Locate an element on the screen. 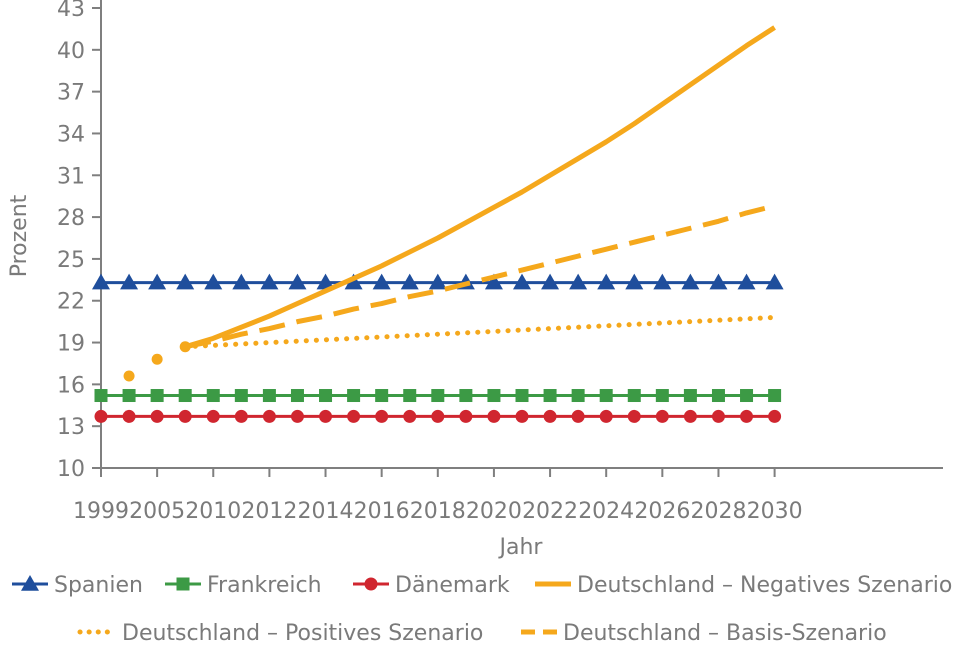  y-axis-title: Prozent is located at coordinates (19, 235).